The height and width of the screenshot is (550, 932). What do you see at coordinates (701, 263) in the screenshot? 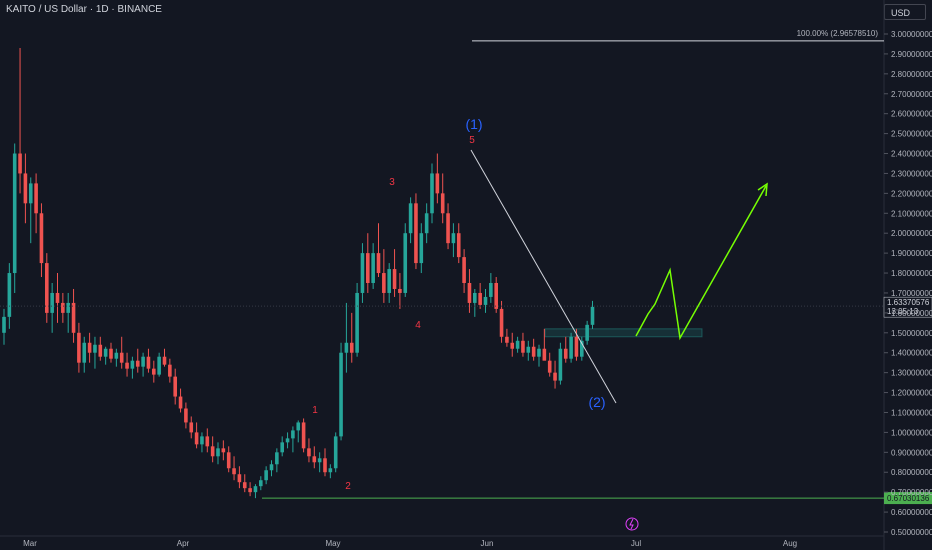
I see `projection-path` at bounding box center [701, 263].